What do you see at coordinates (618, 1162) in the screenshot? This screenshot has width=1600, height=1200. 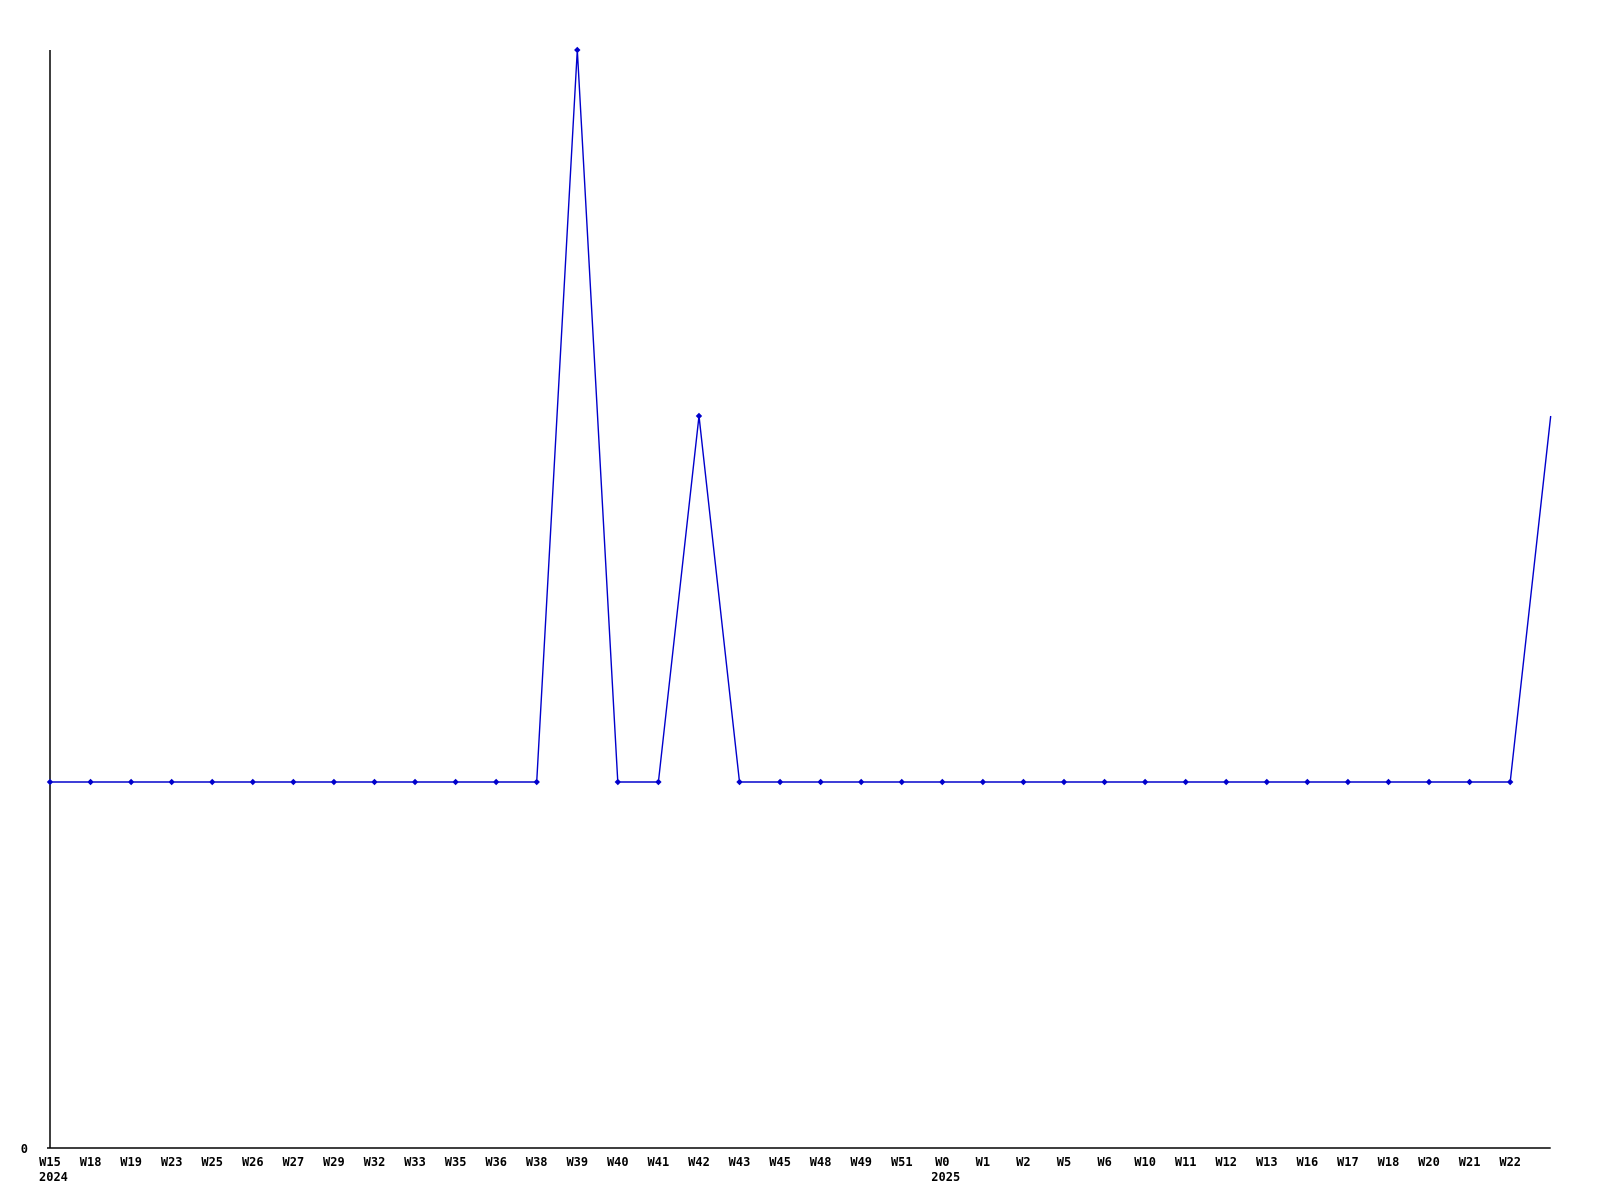 I see `x-tick-label: W40` at bounding box center [618, 1162].